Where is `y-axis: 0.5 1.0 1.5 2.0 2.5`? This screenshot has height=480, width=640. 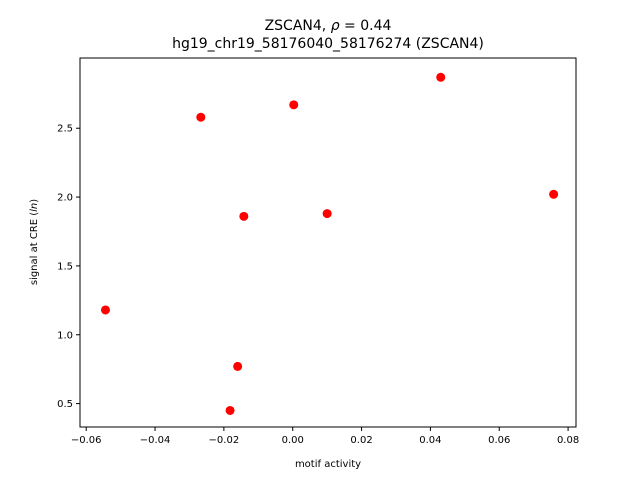
y-axis: 0.5 1.0 1.5 2.0 2.5 is located at coordinates (68, 267).